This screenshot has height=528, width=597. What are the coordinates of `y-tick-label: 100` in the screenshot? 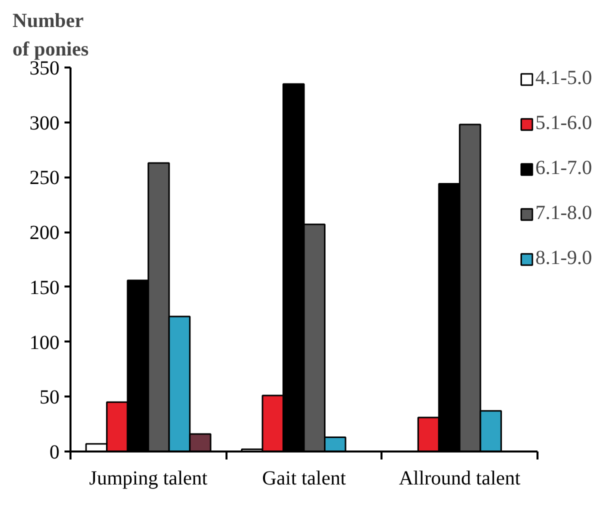 It's located at (45, 343).